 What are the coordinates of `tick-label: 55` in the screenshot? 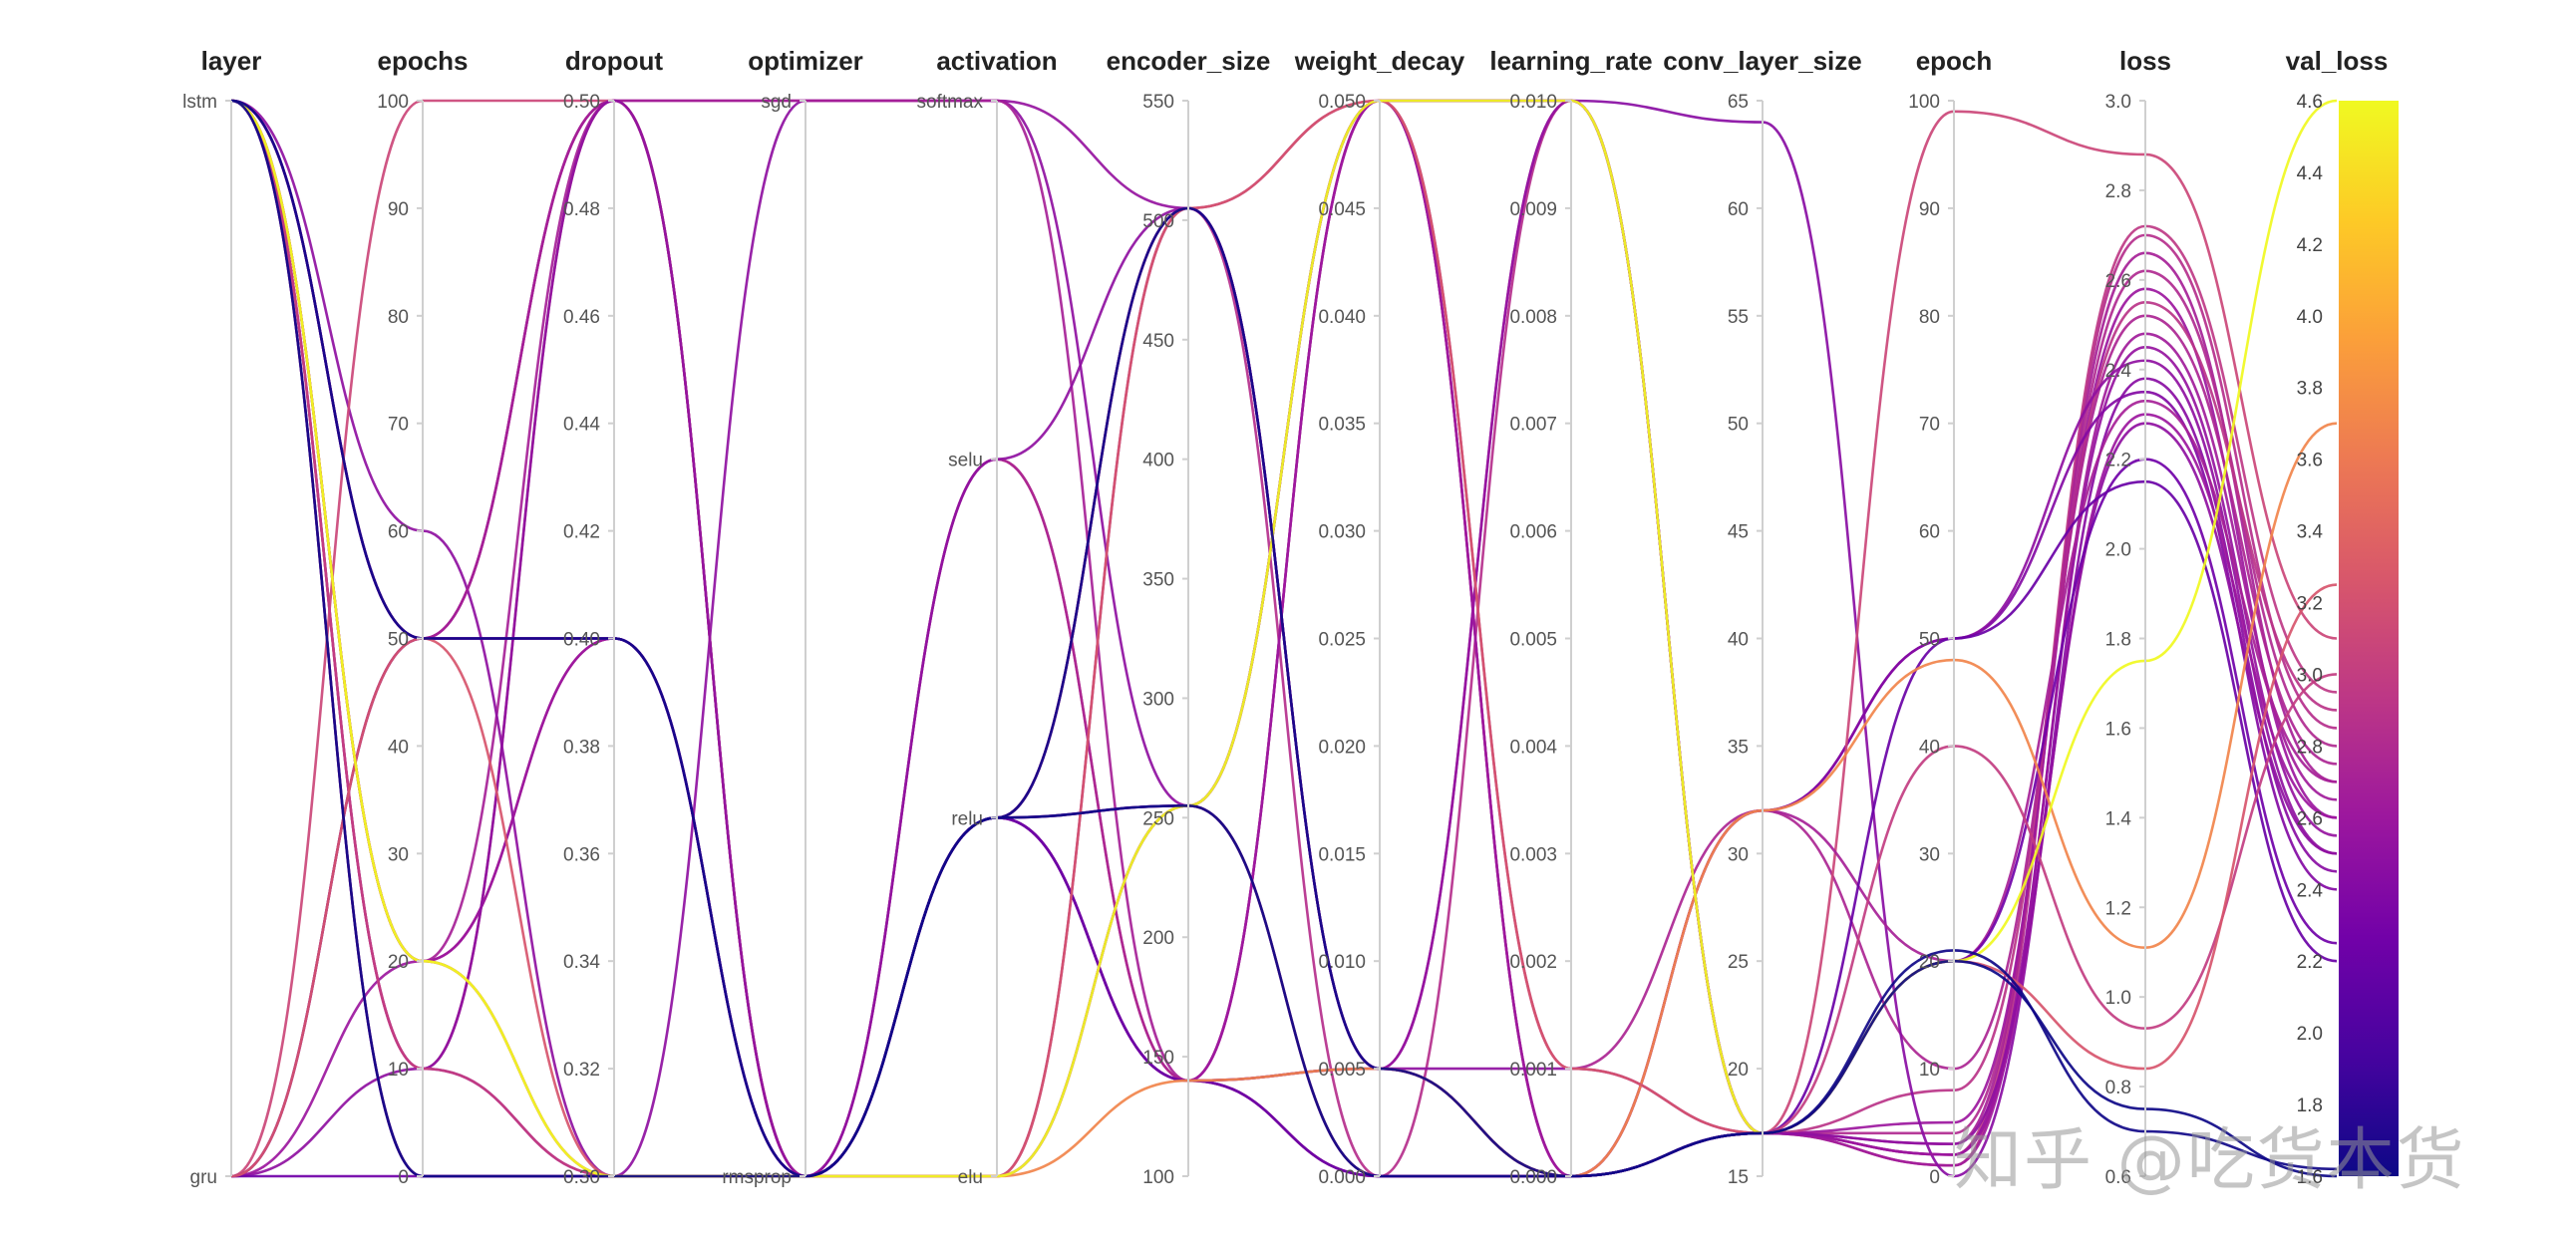 It's located at (1738, 317).